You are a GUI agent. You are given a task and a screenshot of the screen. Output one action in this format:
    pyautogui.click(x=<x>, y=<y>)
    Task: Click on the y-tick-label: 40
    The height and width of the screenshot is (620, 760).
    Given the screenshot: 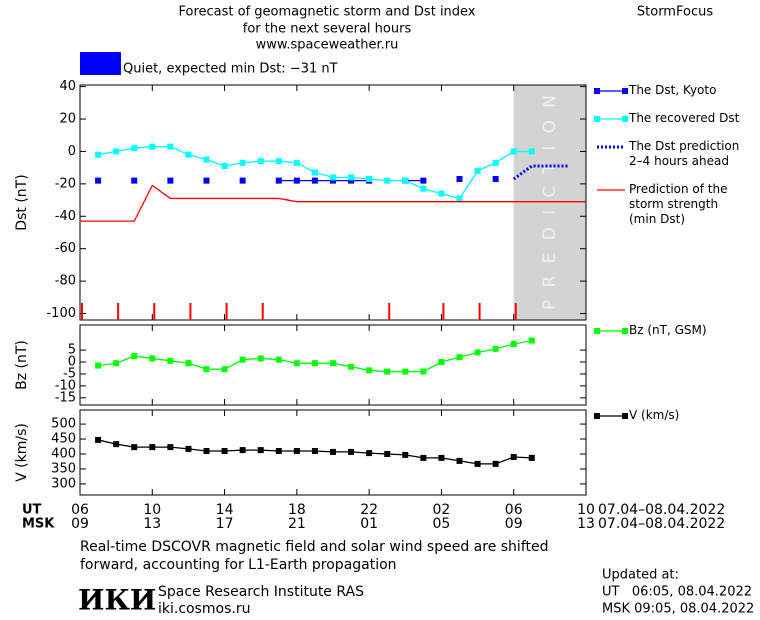 What is the action you would take?
    pyautogui.click(x=67, y=86)
    